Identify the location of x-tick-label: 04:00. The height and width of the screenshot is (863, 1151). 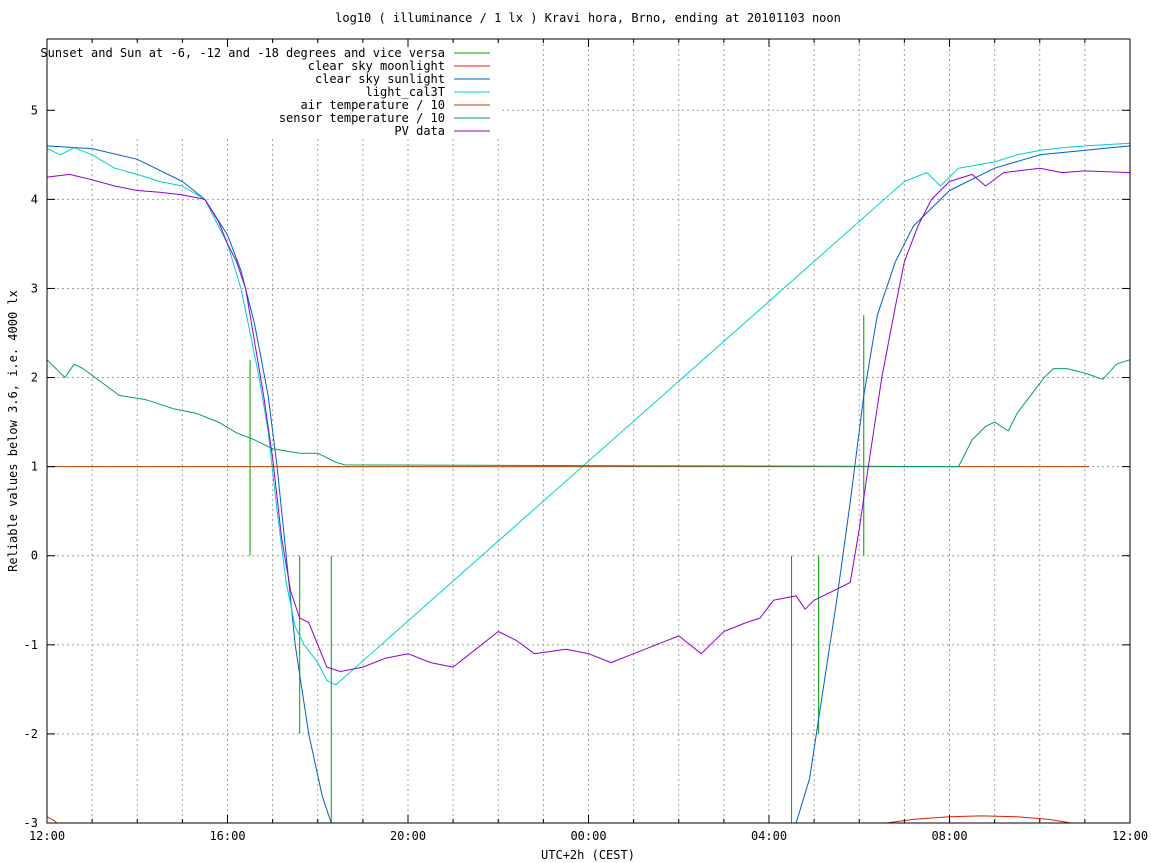
(769, 836).